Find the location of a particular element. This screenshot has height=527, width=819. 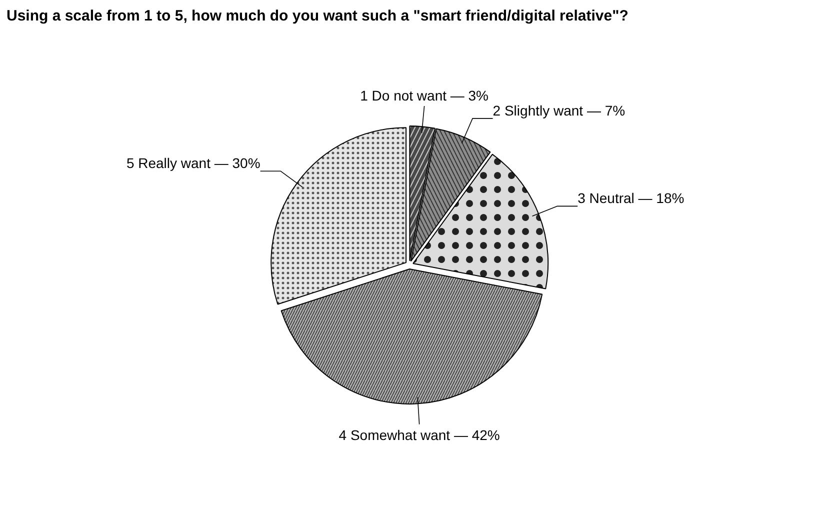

slice-label: 1 Do not want — 3% is located at coordinates (424, 95).